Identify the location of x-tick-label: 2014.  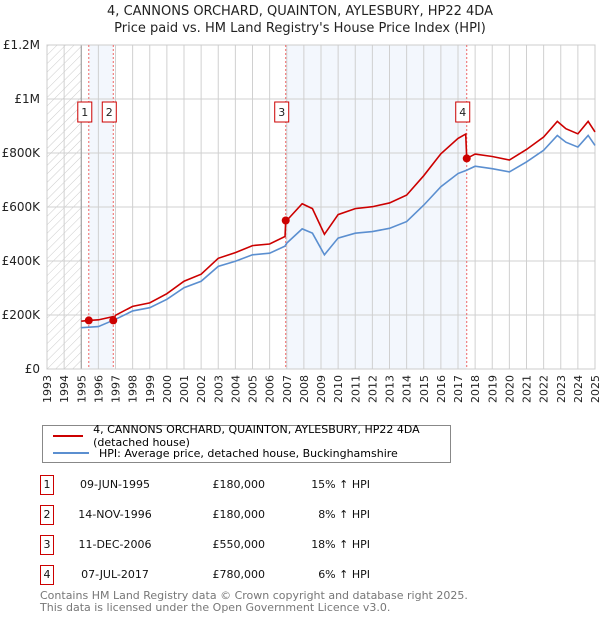
(407, 389).